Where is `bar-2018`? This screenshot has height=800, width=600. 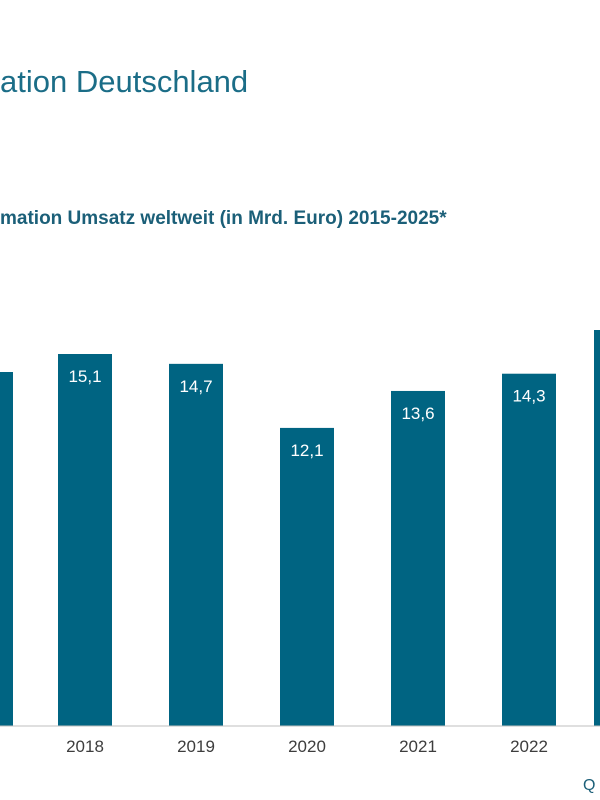 bar-2018 is located at coordinates (85, 540).